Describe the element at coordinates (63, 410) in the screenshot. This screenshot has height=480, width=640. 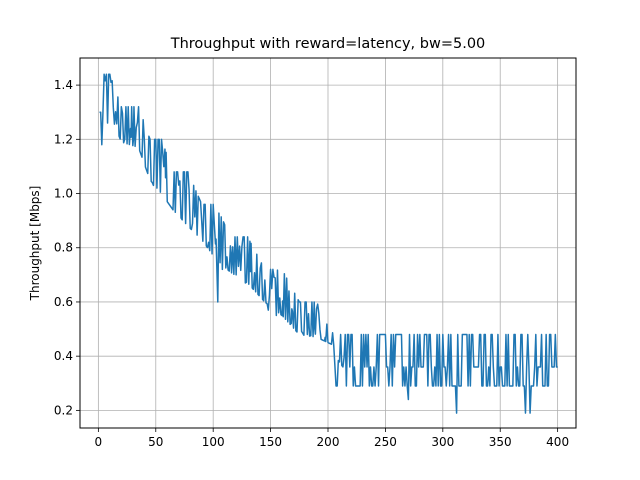
I see `y-tick-label: 0.2` at that location.